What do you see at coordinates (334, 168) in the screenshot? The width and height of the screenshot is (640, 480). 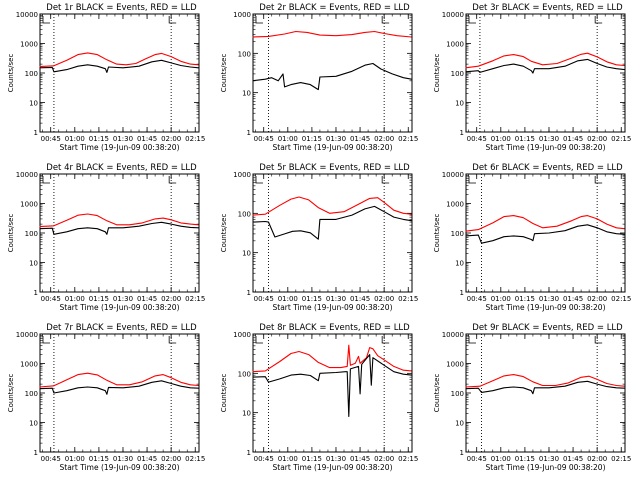 I see `panel-title: Det 5r BLACK = Events, RED = LLD` at bounding box center [334, 168].